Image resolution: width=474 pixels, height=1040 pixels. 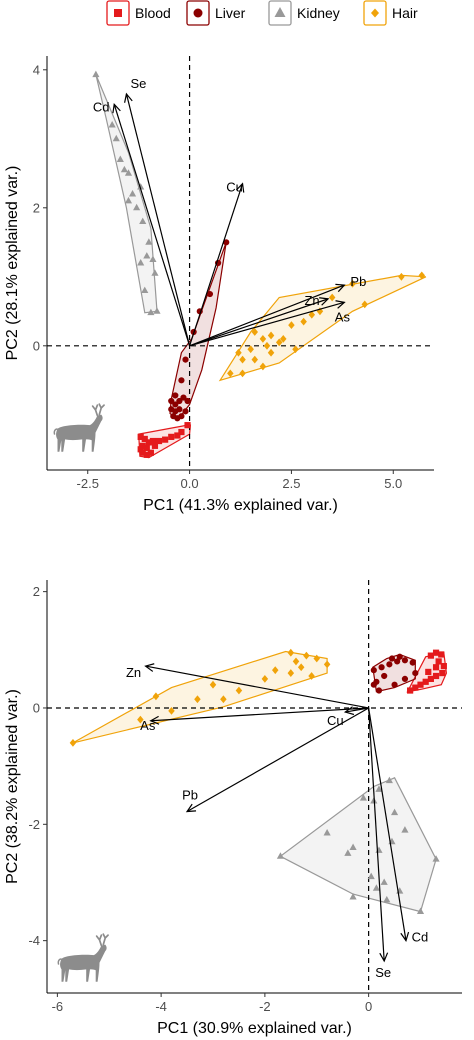 What do you see at coordinates (267, 315) in the screenshot?
I see `loading-vector-pb` at bounding box center [267, 315].